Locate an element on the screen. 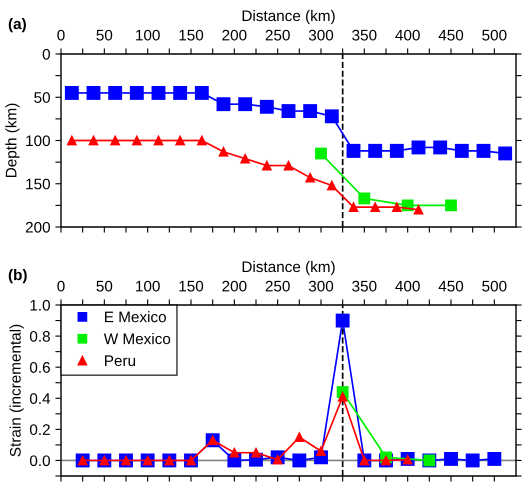 The image size is (522, 486). y-tick-label: 100 is located at coordinates (38, 140).